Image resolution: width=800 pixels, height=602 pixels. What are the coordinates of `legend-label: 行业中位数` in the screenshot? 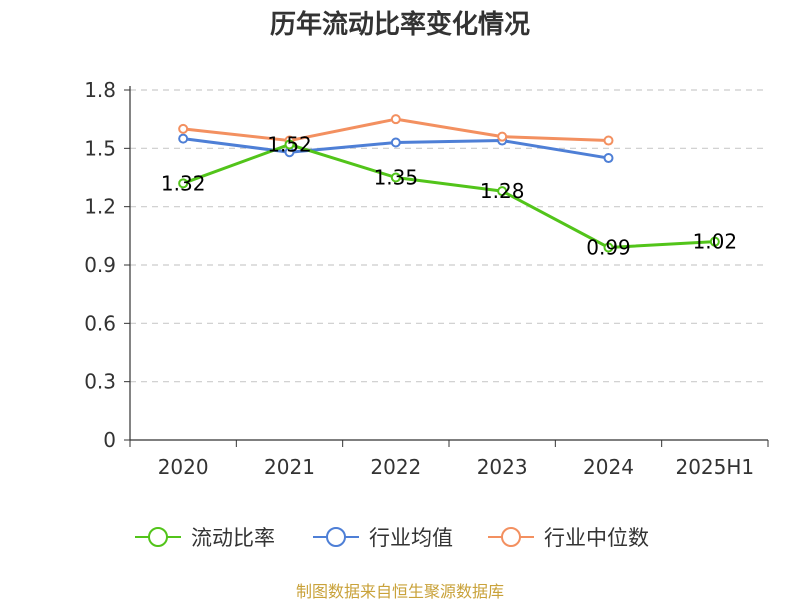 It's located at (596, 538).